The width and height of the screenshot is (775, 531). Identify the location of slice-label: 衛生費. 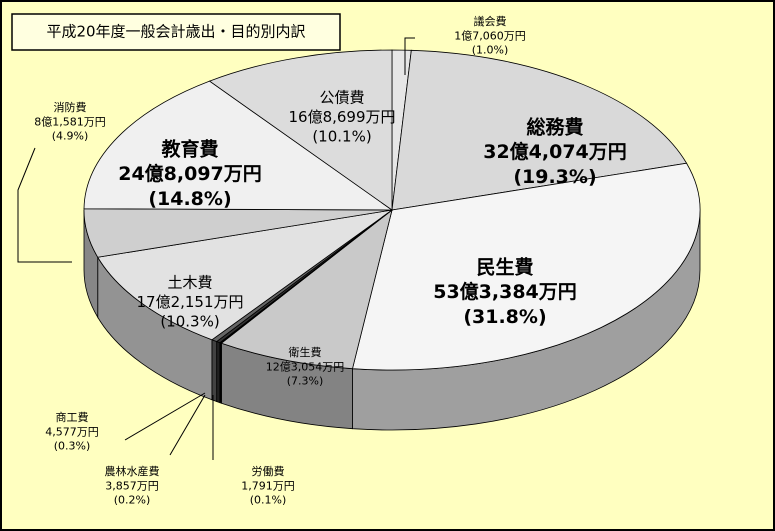
(305, 352).